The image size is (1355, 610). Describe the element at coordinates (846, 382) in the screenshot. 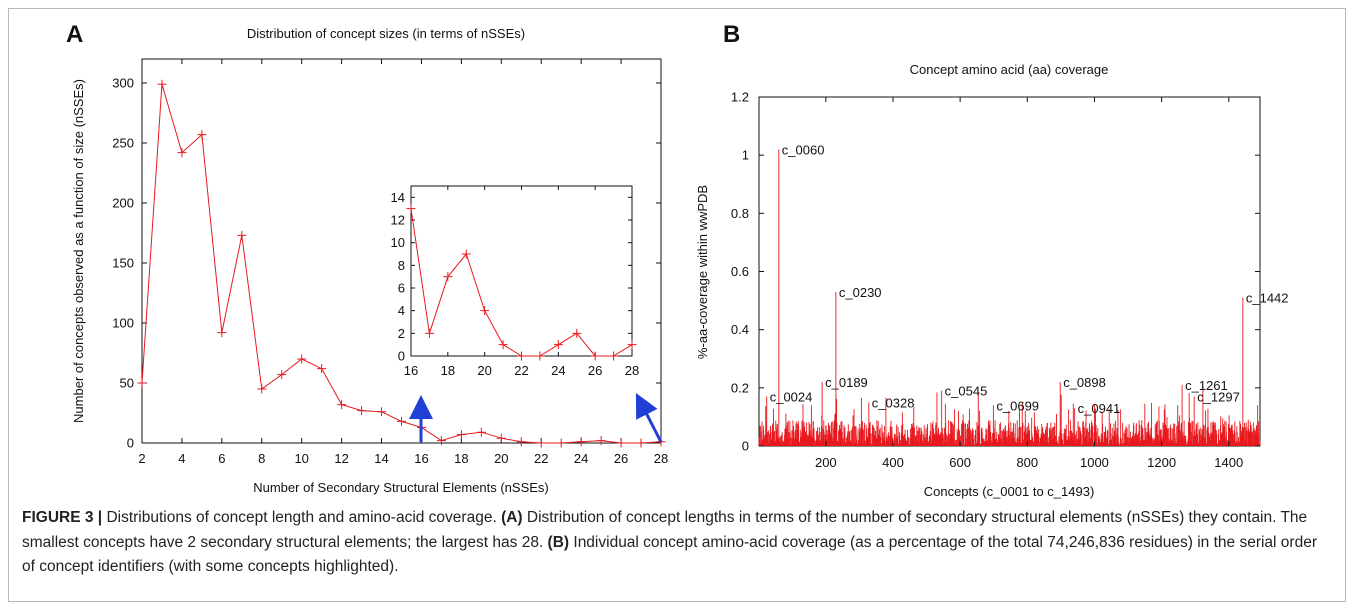

I see `highlight-label: c_0189` at that location.